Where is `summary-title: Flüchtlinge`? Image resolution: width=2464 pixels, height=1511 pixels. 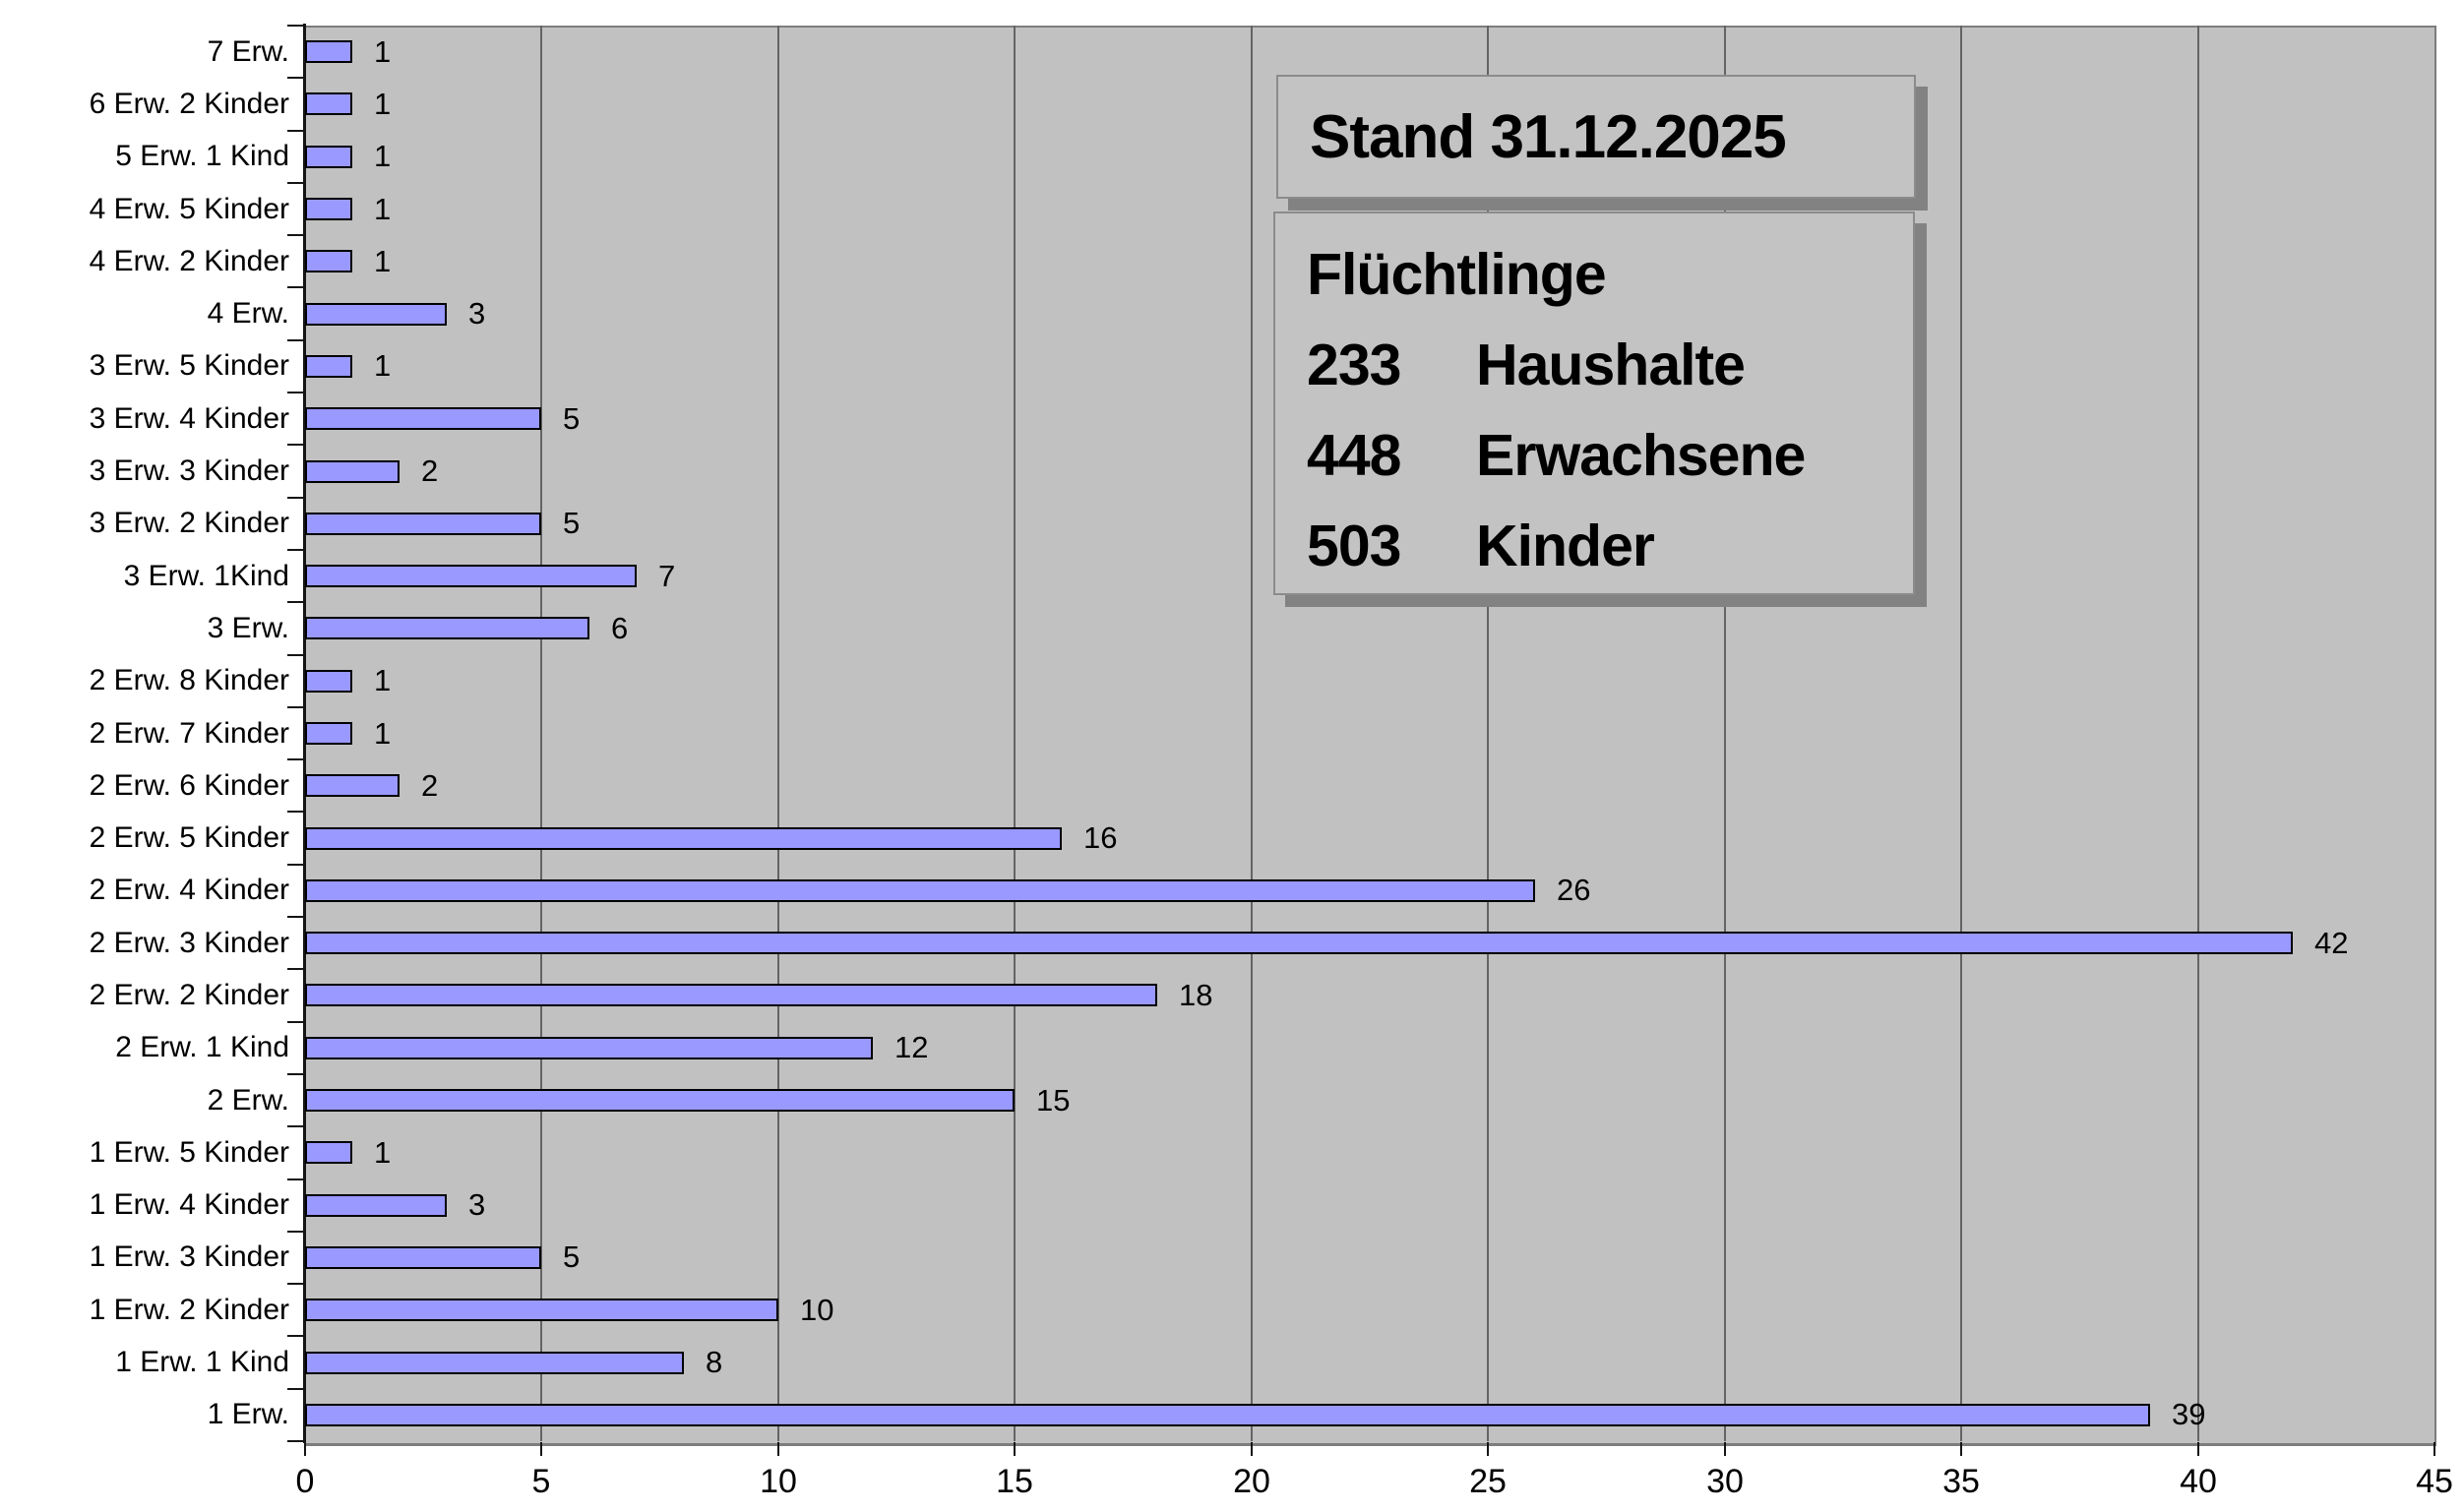
summary-title: Flüchtlinge is located at coordinates (1594, 274).